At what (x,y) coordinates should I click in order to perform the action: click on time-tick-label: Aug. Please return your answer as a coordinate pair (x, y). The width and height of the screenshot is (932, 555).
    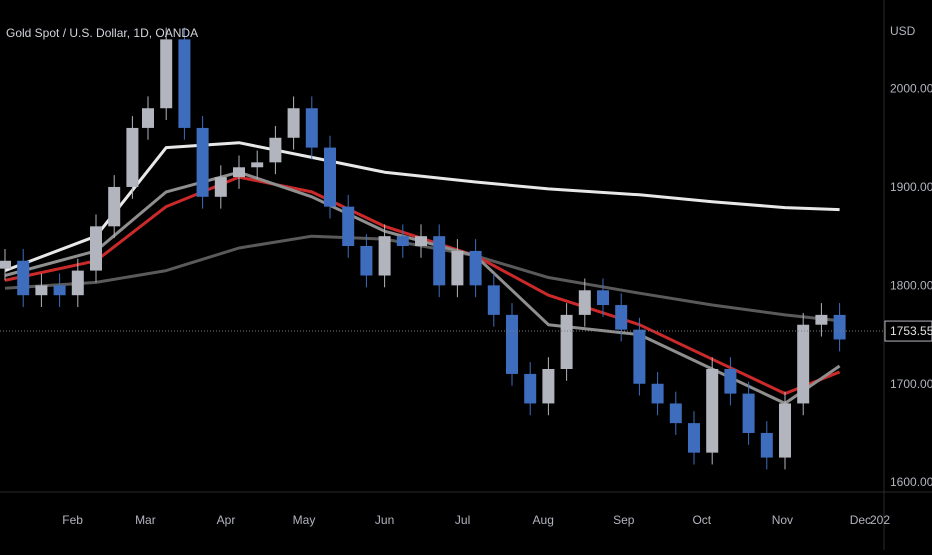
    Looking at the image, I should click on (543, 520).